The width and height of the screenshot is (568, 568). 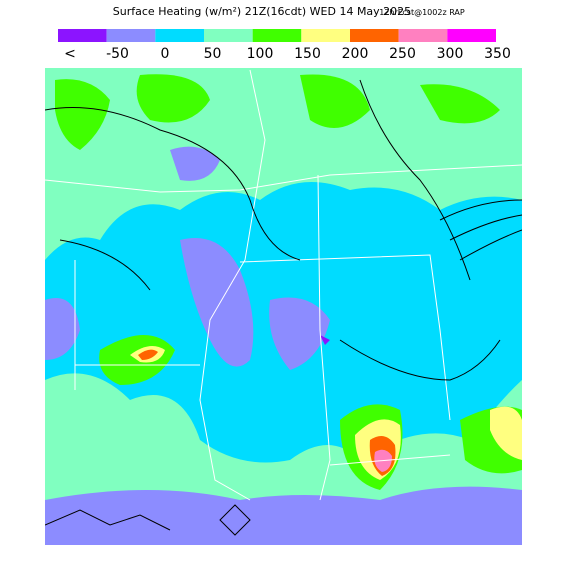 What do you see at coordinates (117, 54) in the screenshot?
I see `legend-label: -50` at bounding box center [117, 54].